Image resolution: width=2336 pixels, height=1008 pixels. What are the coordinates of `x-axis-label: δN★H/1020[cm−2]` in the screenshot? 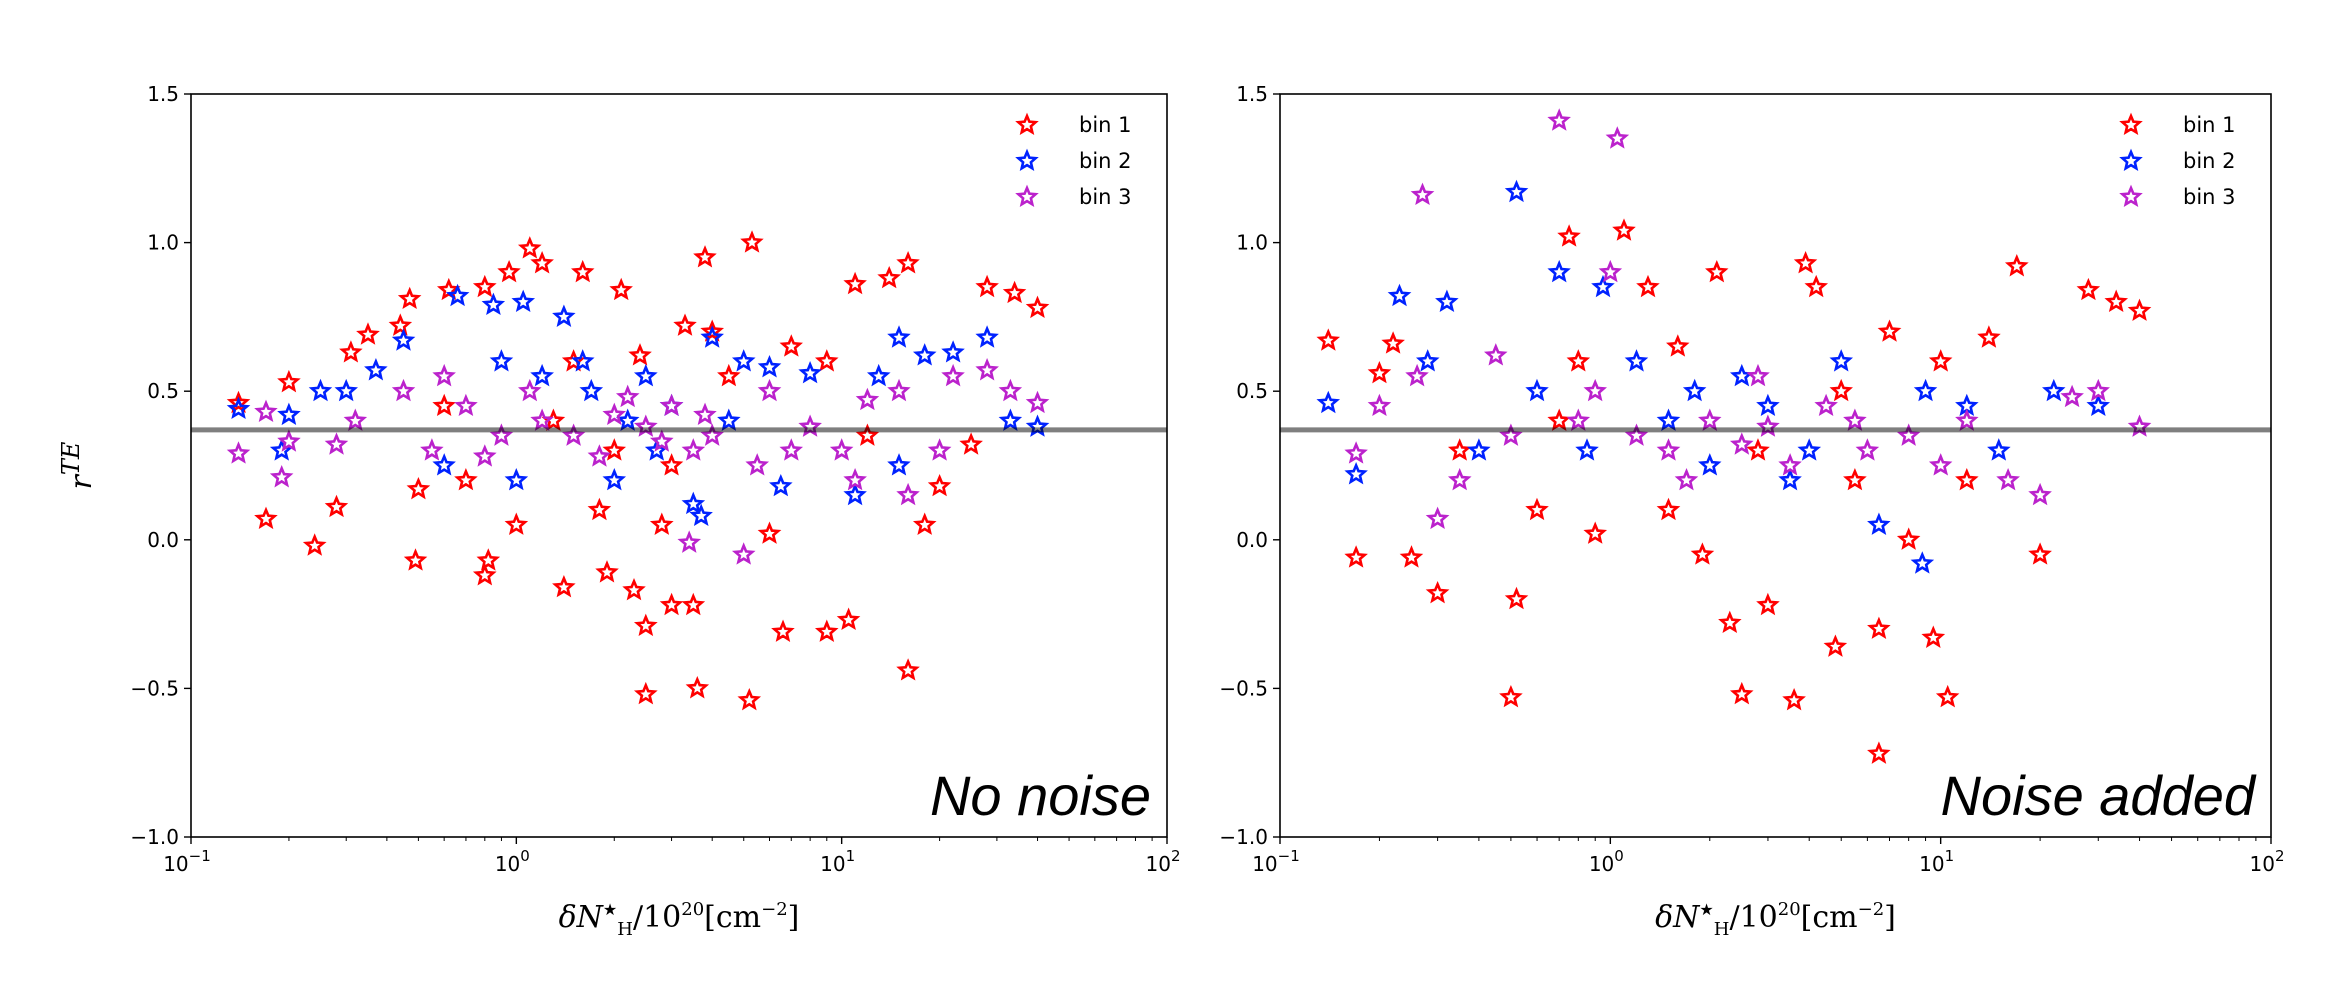 It's located at (1775, 919).